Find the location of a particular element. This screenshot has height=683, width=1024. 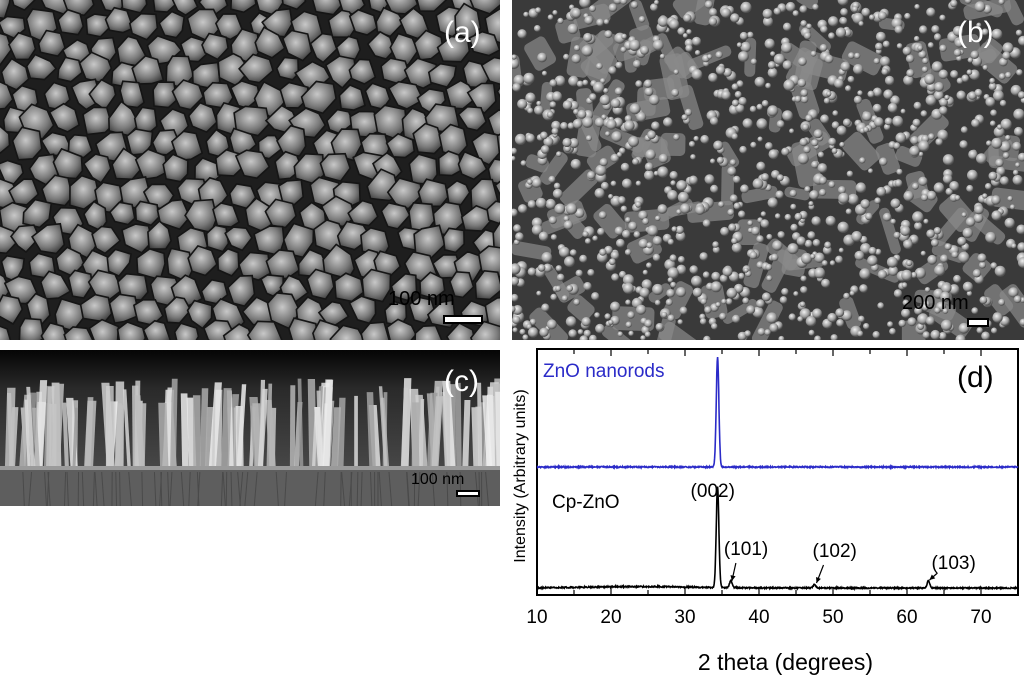

peak-annotation: (101) is located at coordinates (746, 549).